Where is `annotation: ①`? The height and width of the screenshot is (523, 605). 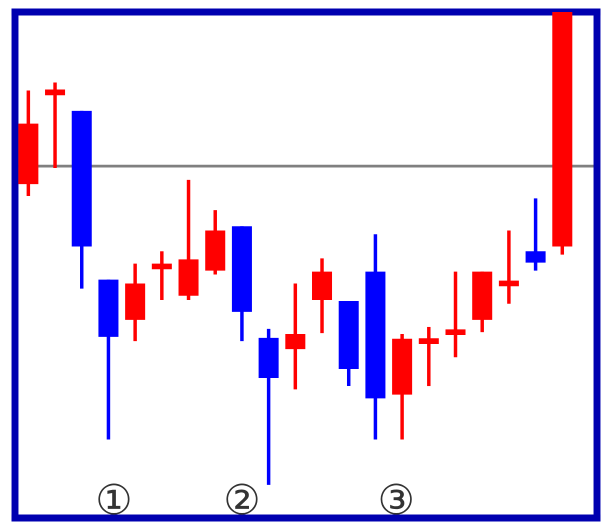 annotation: ① is located at coordinates (114, 499).